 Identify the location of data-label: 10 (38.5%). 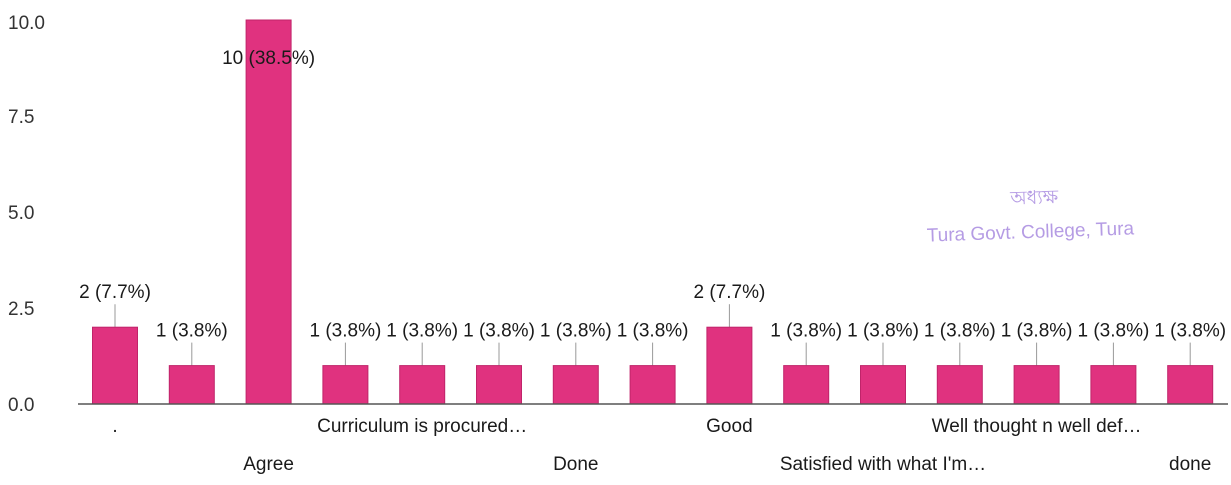
(268, 58).